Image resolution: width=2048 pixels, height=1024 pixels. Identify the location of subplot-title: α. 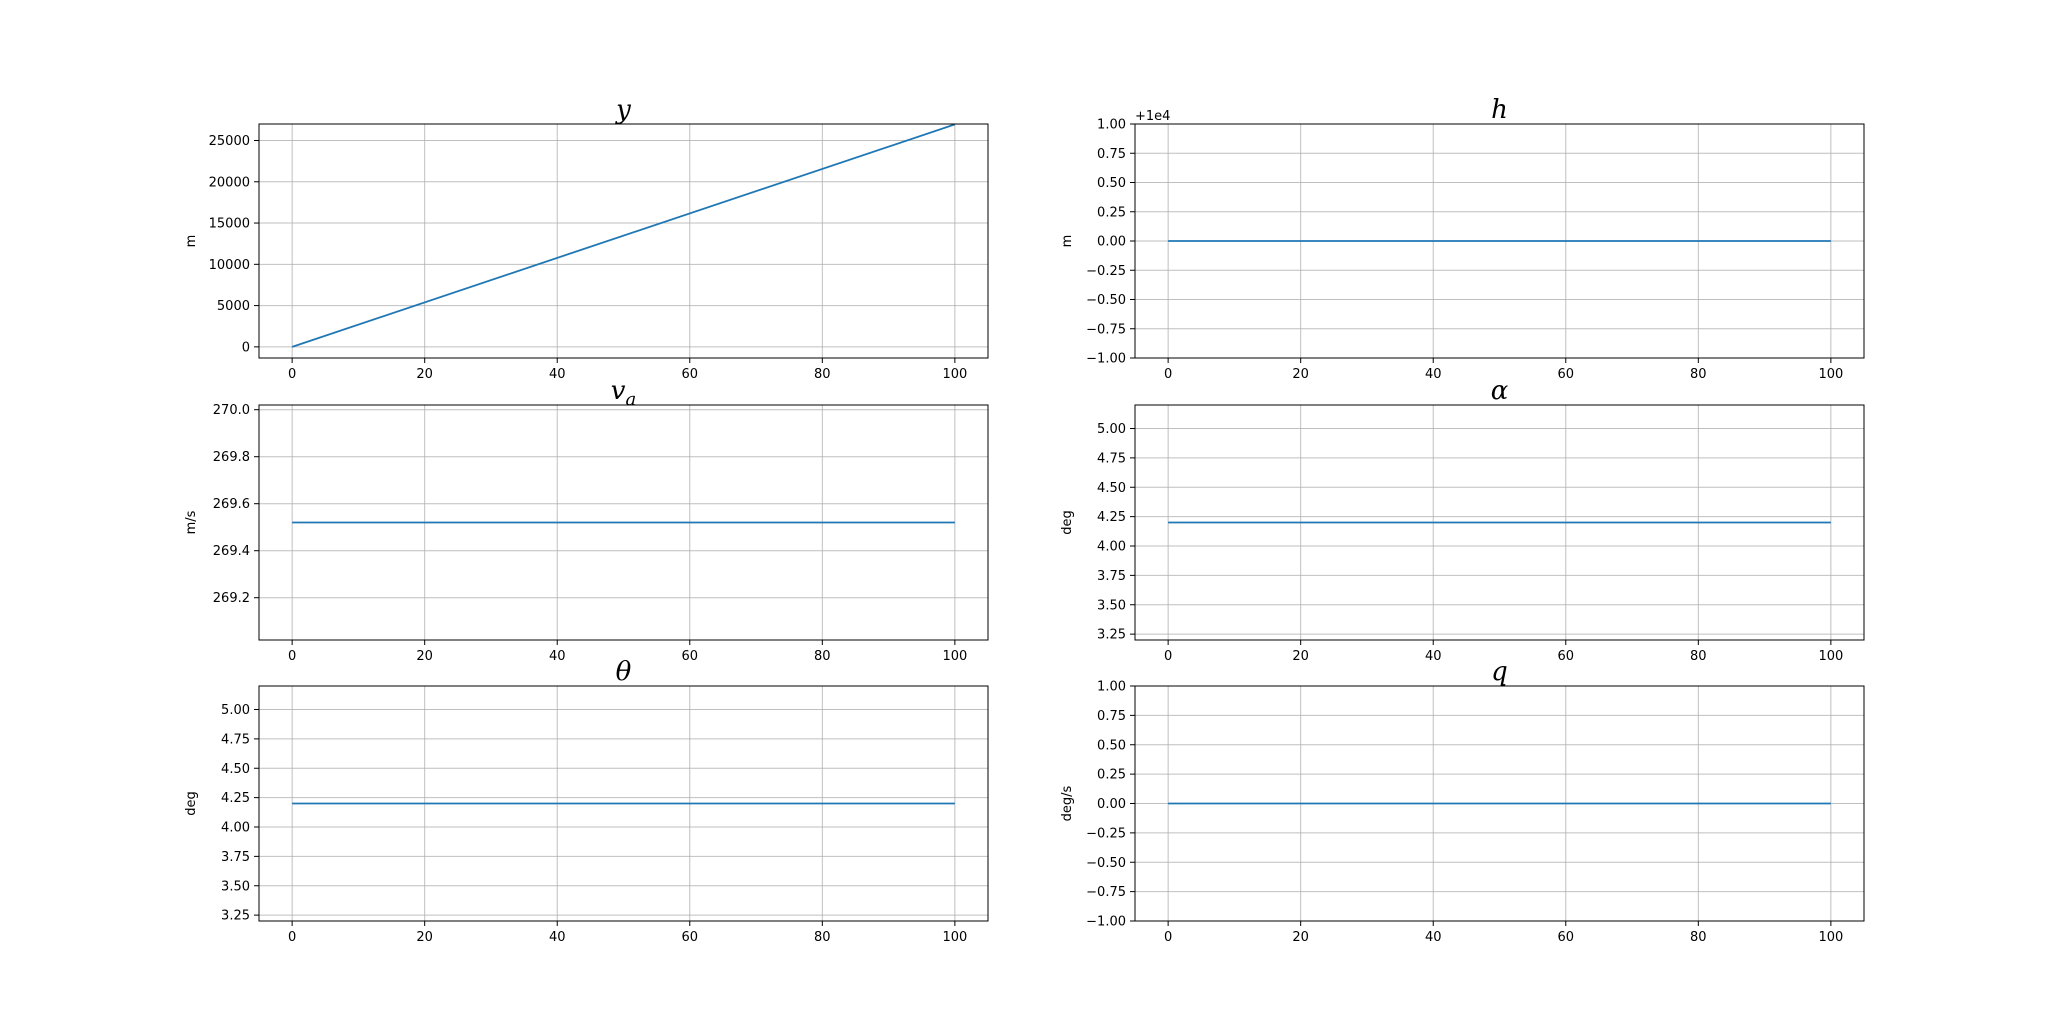
(1500, 391).